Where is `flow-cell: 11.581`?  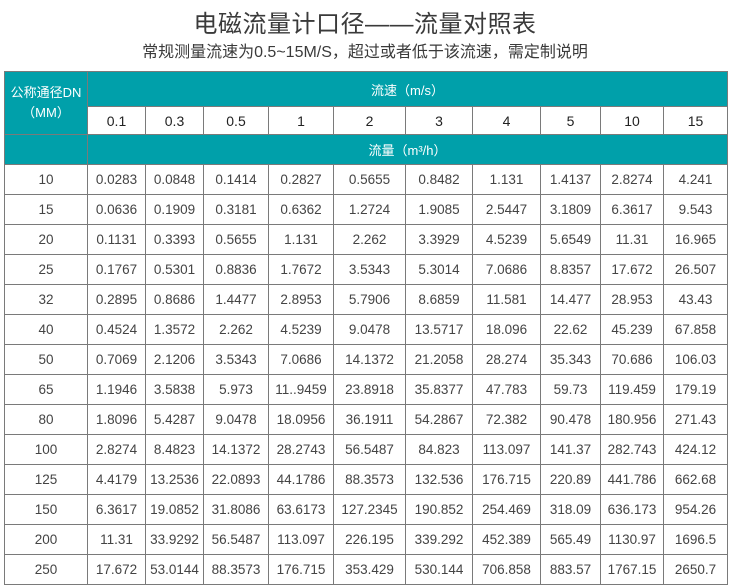 flow-cell: 11.581 is located at coordinates (506, 299).